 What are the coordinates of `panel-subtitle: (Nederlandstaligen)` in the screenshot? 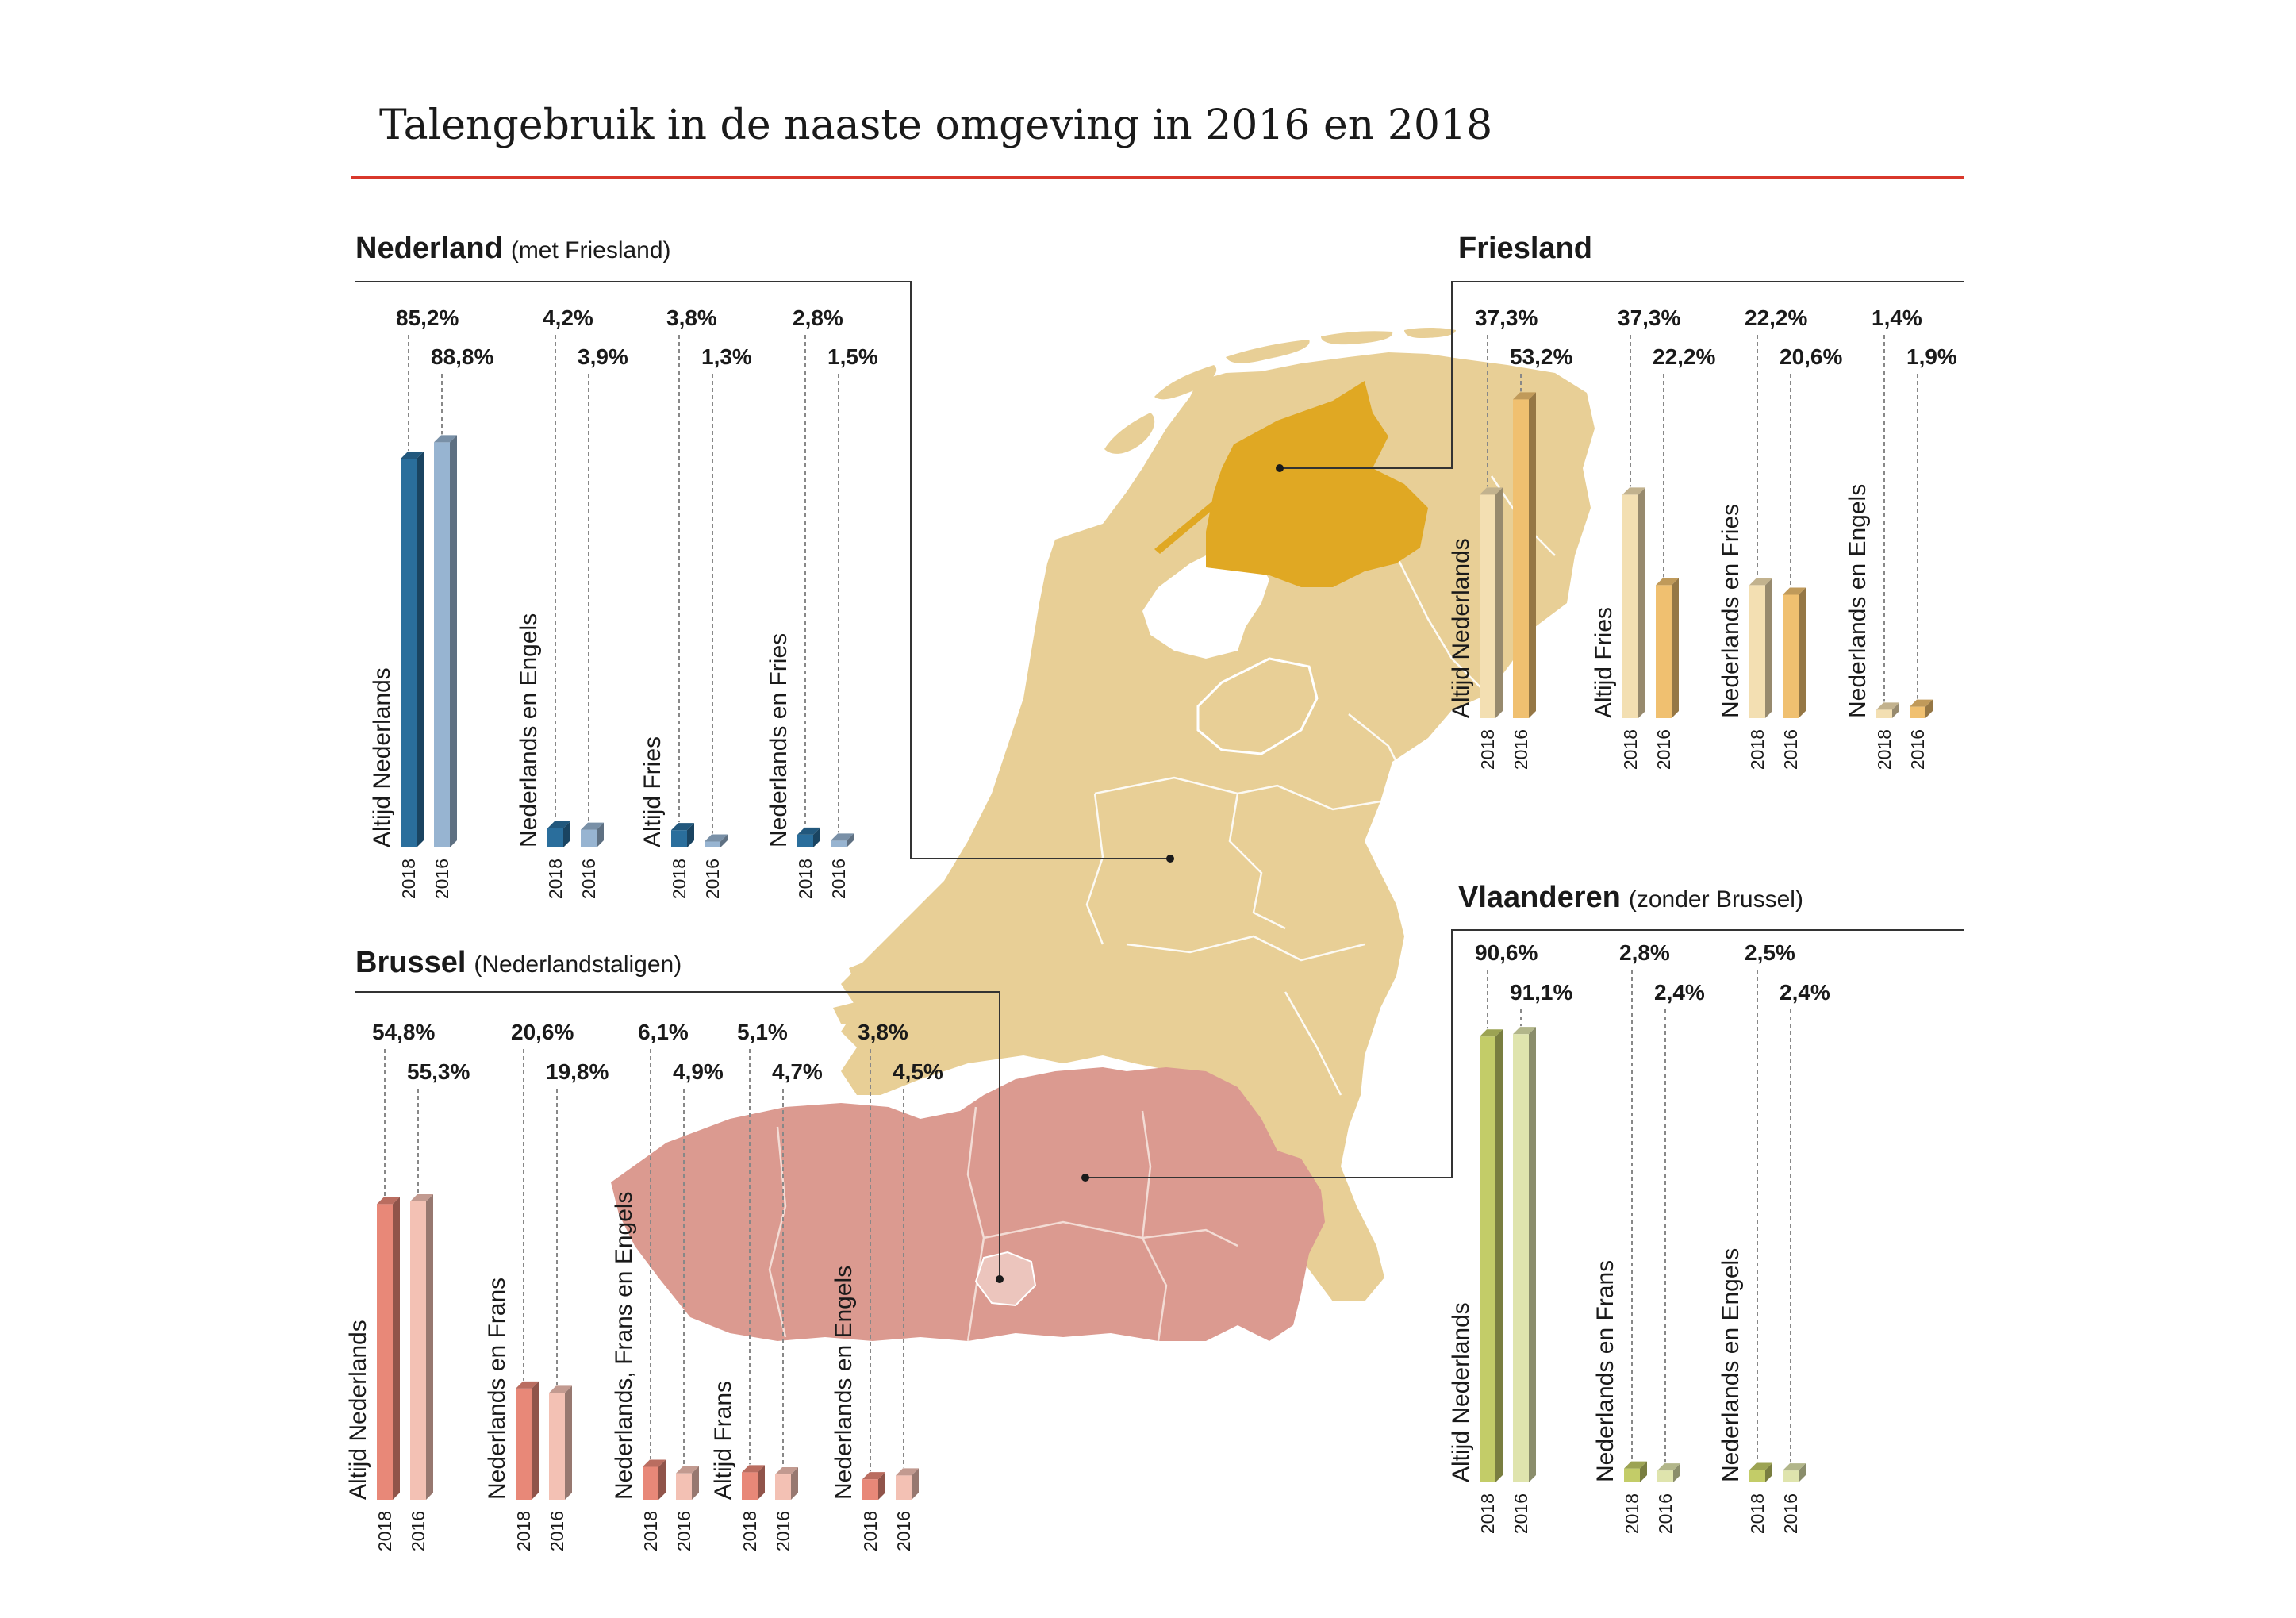 It's located at (578, 965).